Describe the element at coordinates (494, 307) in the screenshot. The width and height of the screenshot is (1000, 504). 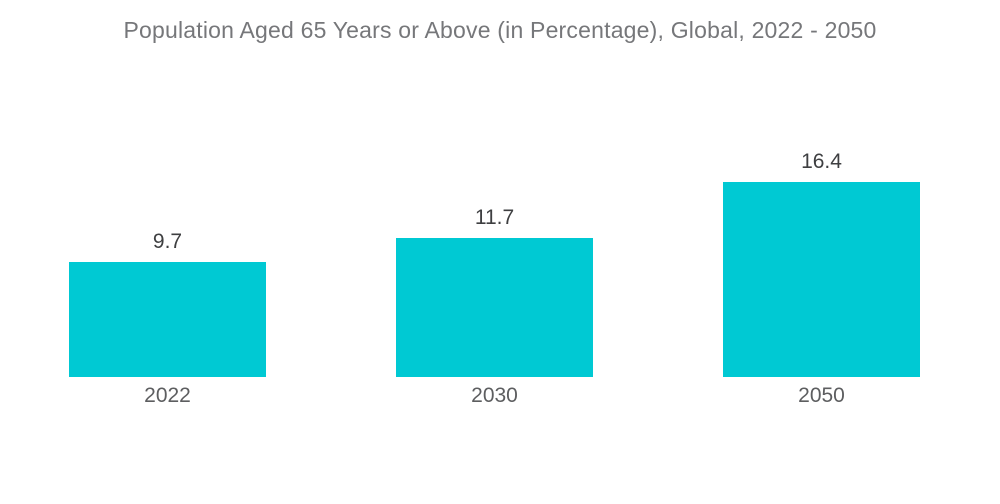
I see `bar-2030` at that location.